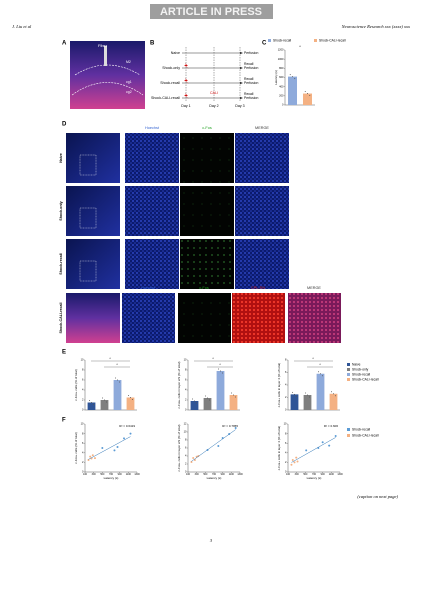 This screenshot has height=598, width=423. I want to click on y-tick-label: 10, so click(185, 432).